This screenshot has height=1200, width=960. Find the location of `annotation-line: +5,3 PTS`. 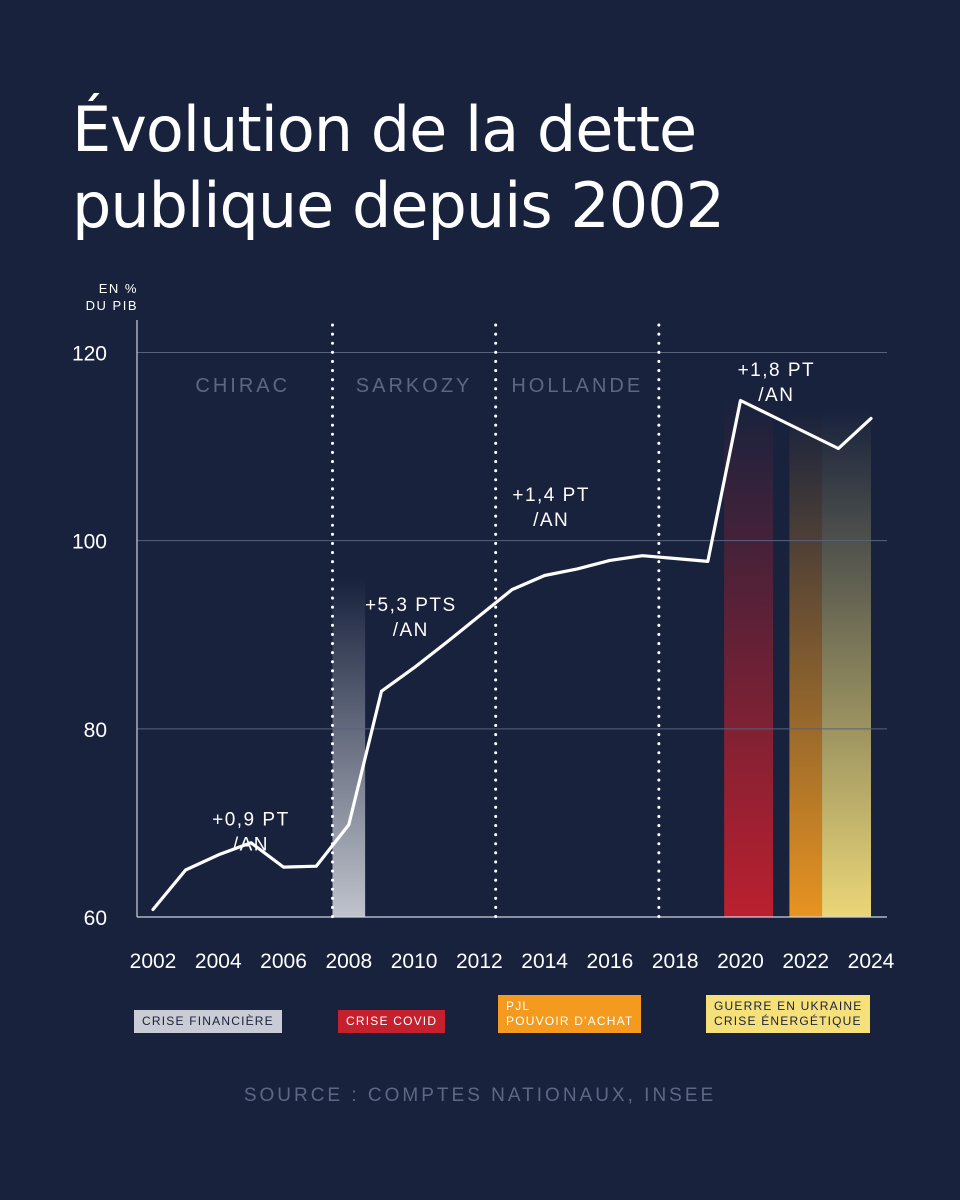

annotation-line: +5,3 PTS is located at coordinates (411, 605).